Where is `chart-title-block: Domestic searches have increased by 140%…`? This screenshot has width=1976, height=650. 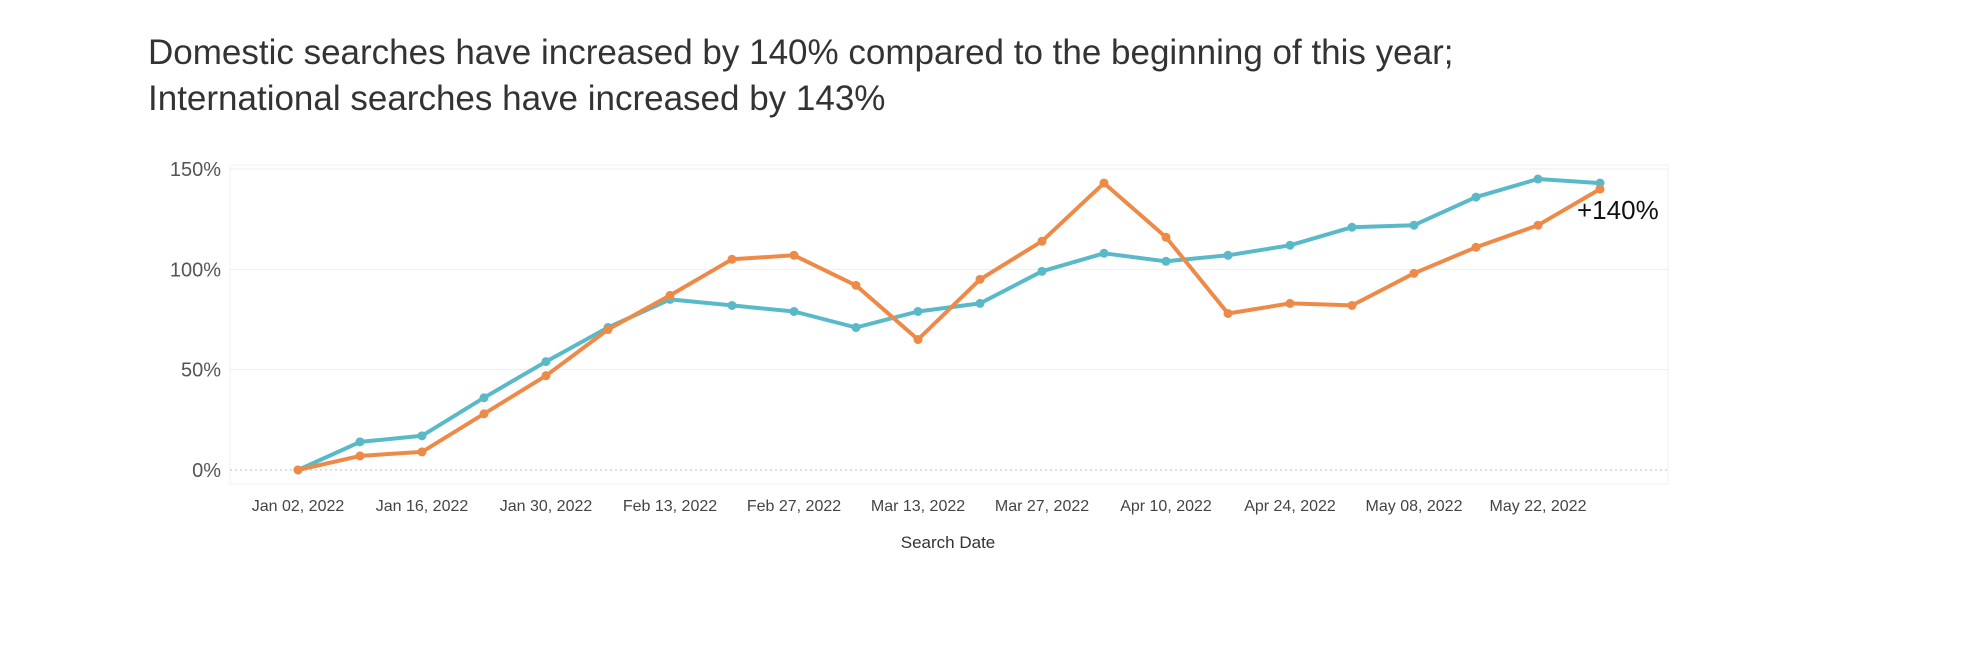 chart-title-block: Domestic searches have increased by 140%… is located at coordinates (998, 76).